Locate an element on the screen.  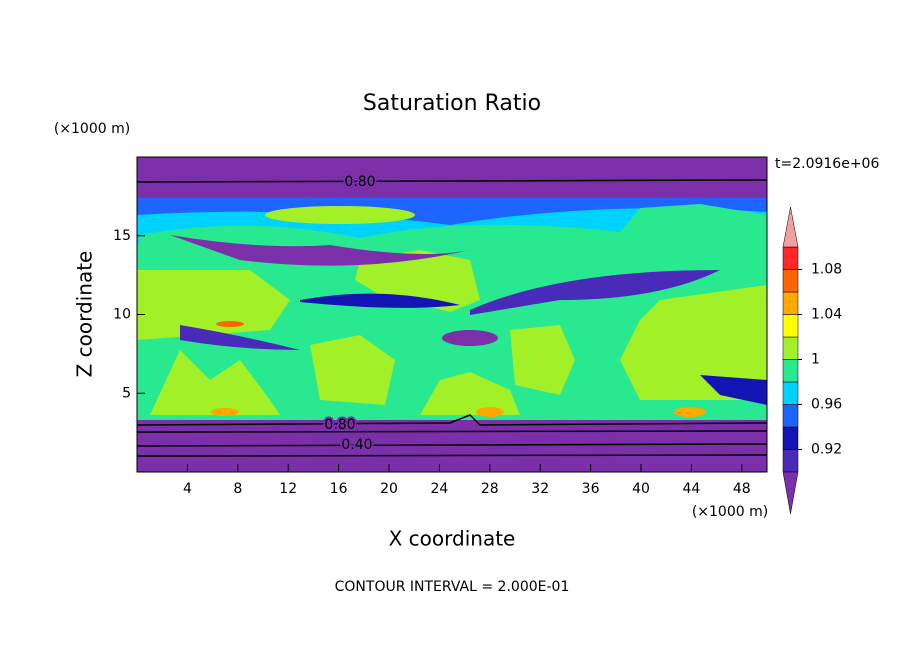
x-axis-label: X coordinate is located at coordinates (452, 539).